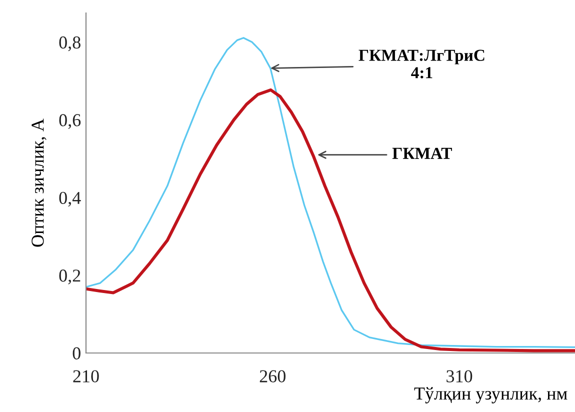  I want to click on annotation: ГКМАТ, so click(422, 153).